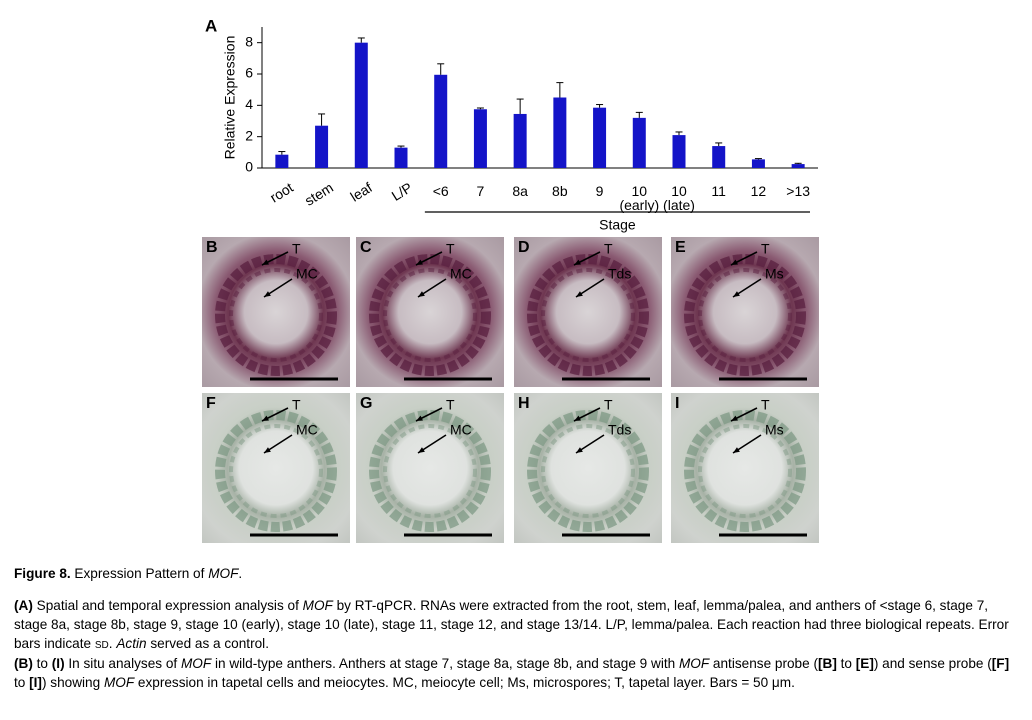  Describe the element at coordinates (35, 682) in the screenshot. I see `caption-run: [I]` at that location.